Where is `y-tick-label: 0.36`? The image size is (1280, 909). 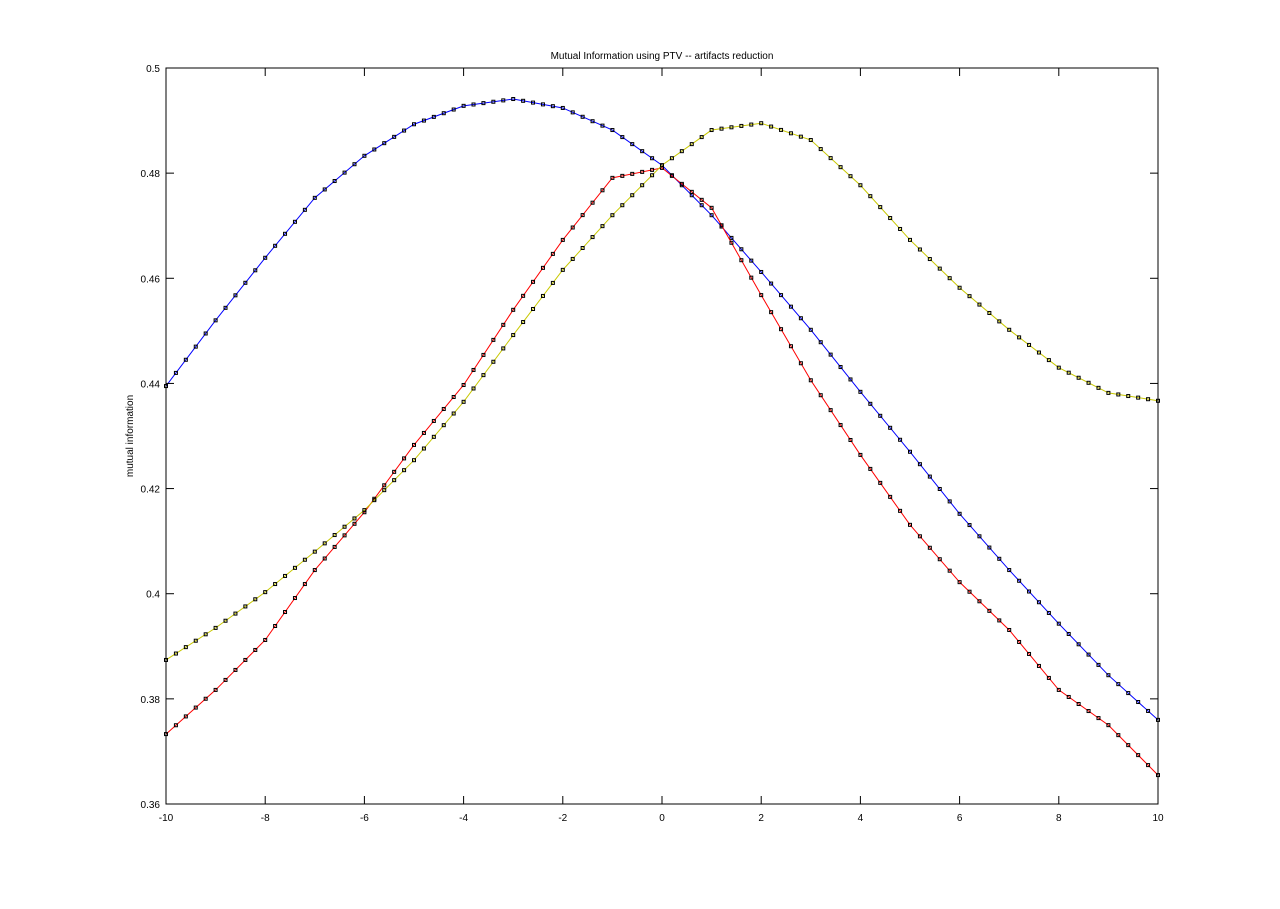 y-tick-label: 0.36 is located at coordinates (151, 805).